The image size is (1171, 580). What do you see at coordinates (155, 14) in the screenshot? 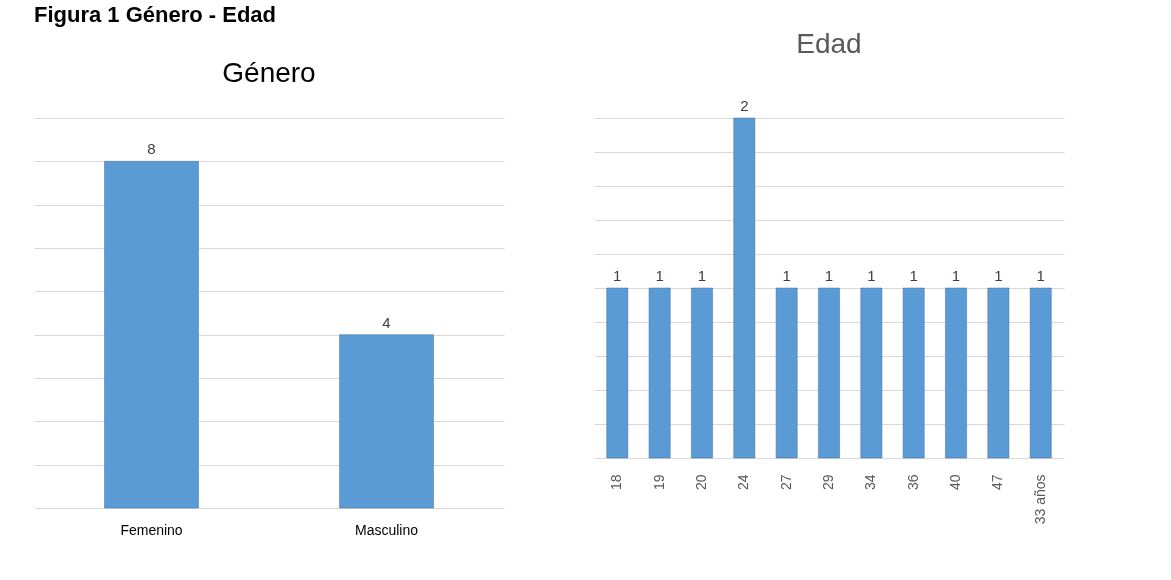
I see `text: Figura 1 Género - Edad` at bounding box center [155, 14].